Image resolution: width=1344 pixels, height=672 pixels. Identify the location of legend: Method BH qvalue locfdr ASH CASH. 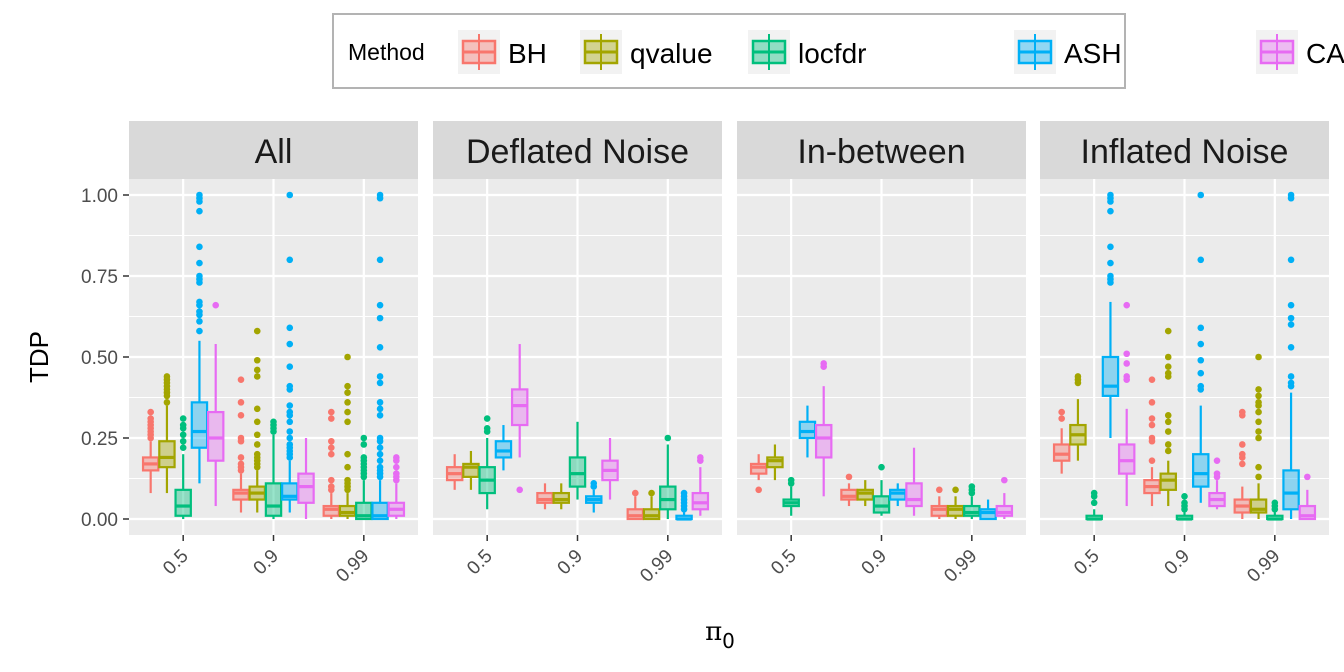
(838, 51).